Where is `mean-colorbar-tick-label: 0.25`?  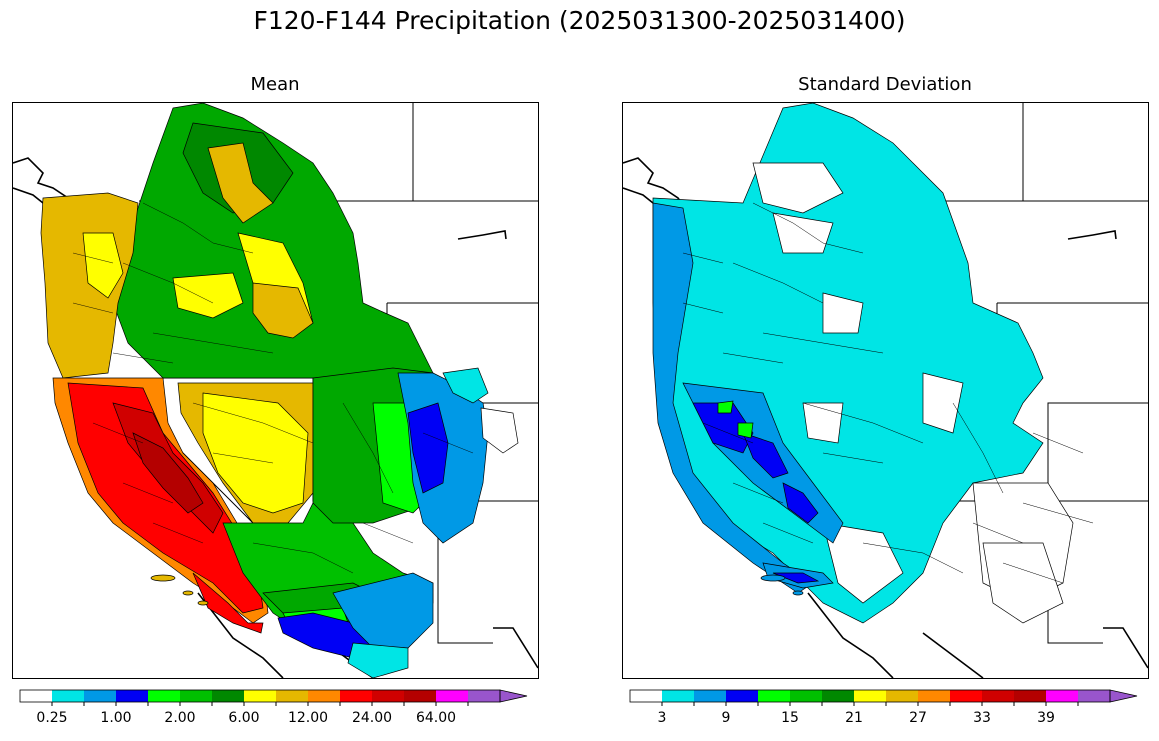 mean-colorbar-tick-label: 0.25 is located at coordinates (51, 718).